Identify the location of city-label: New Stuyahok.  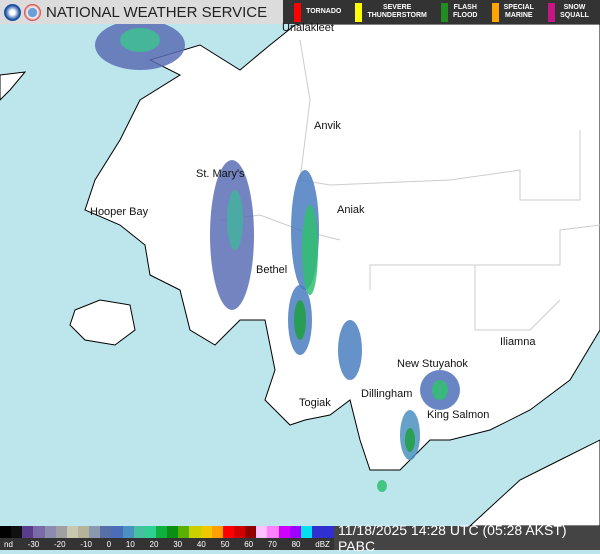
(432, 364).